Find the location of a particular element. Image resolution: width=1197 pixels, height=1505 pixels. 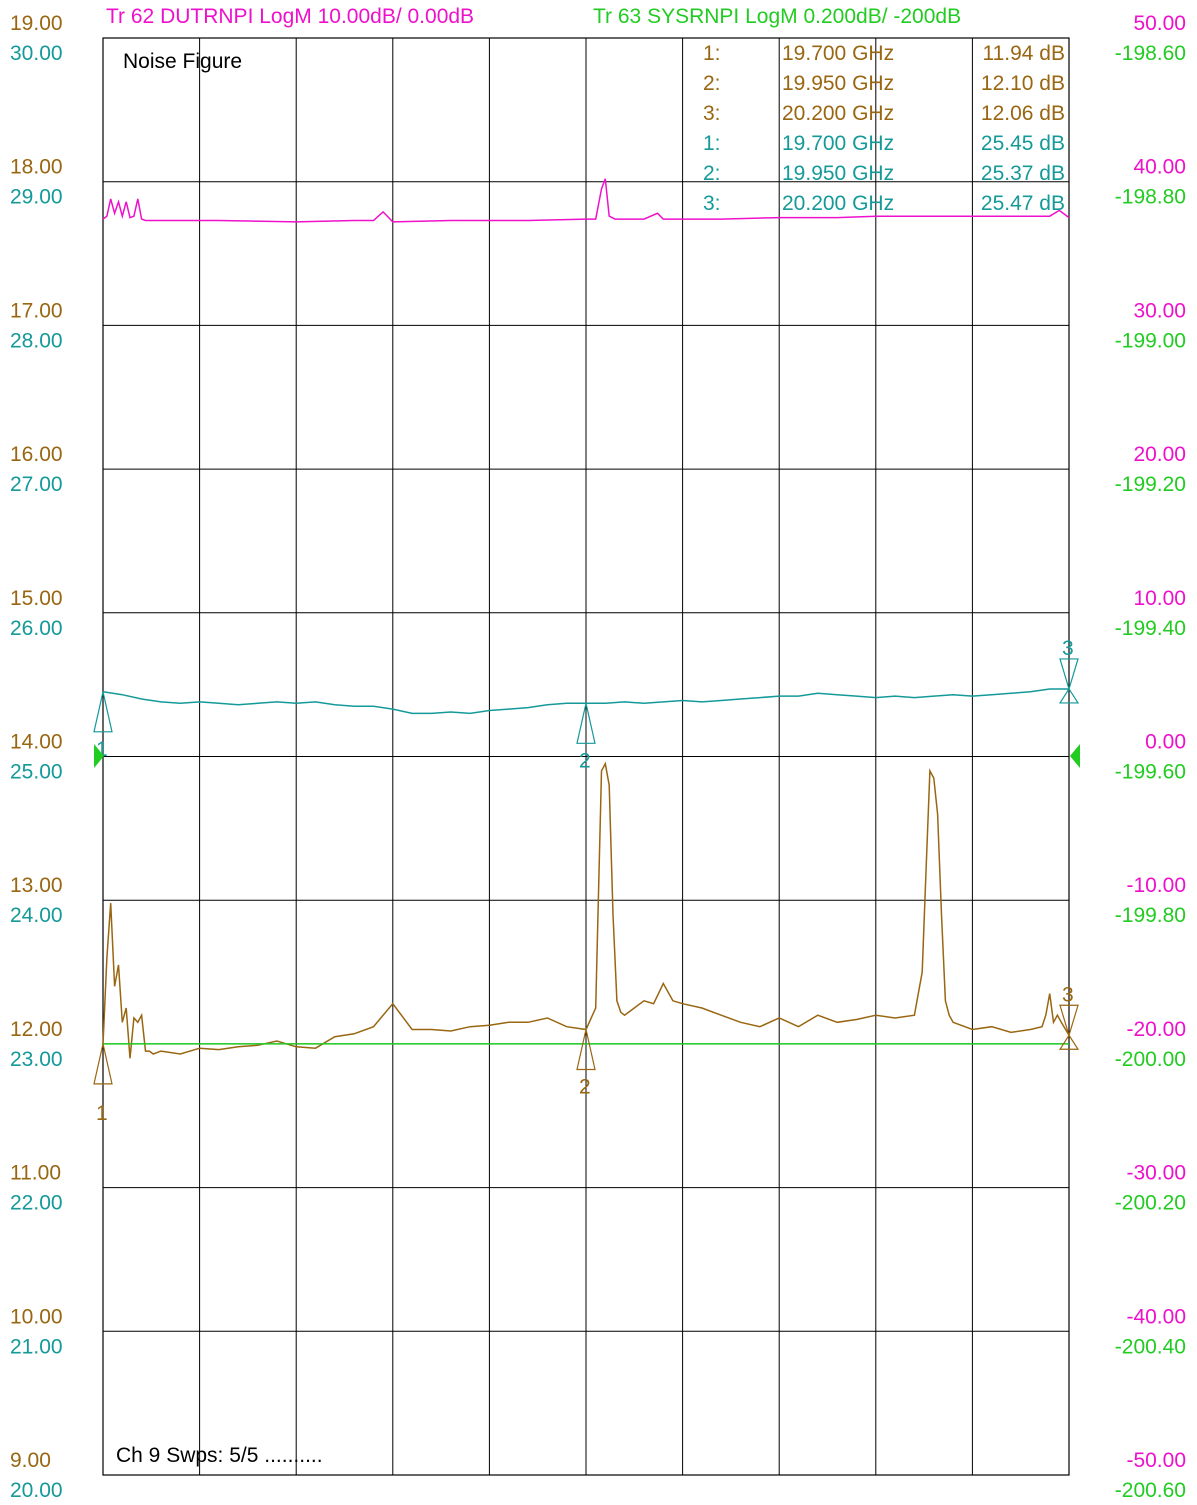

right-axis-tick-magenta: 40.00 is located at coordinates (1159, 167).